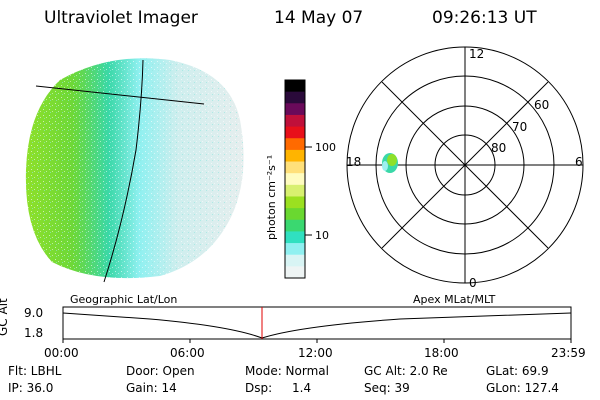 This screenshot has width=600, height=400. I want to click on gc-alt-axis-title: GC Alt, so click(5, 317).